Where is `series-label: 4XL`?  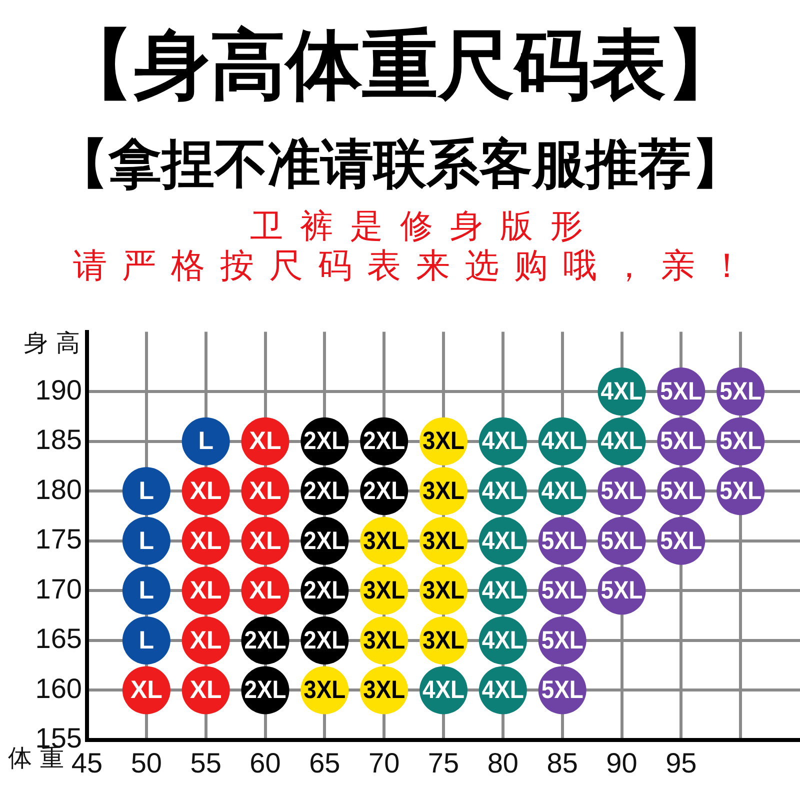 series-label: 4XL is located at coordinates (621, 392).